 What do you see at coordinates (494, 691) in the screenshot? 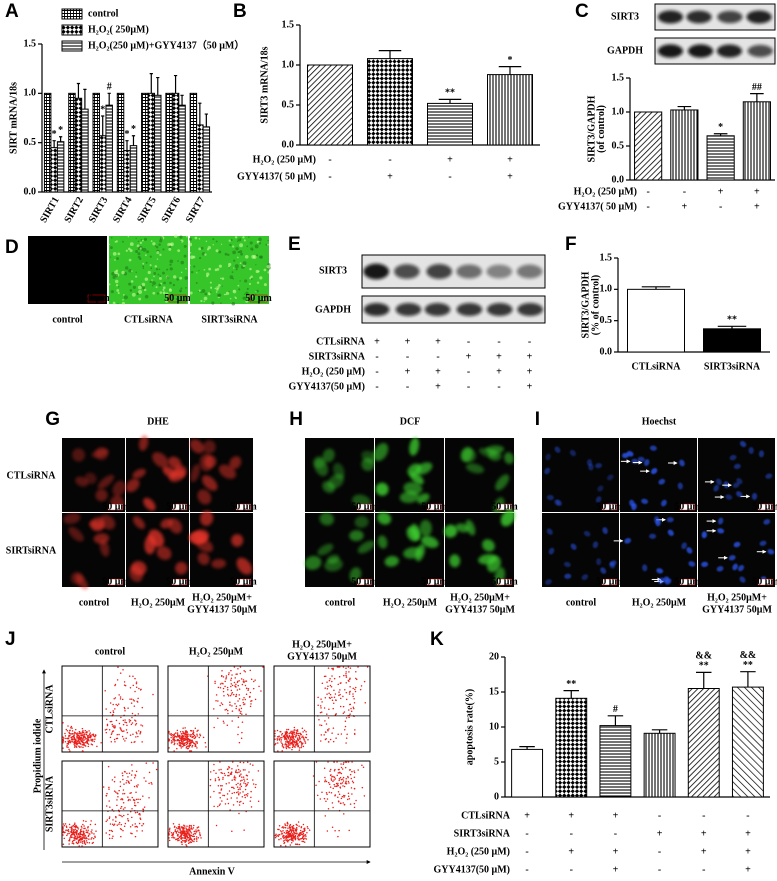
I see `y-tick-label: 15` at bounding box center [494, 691].